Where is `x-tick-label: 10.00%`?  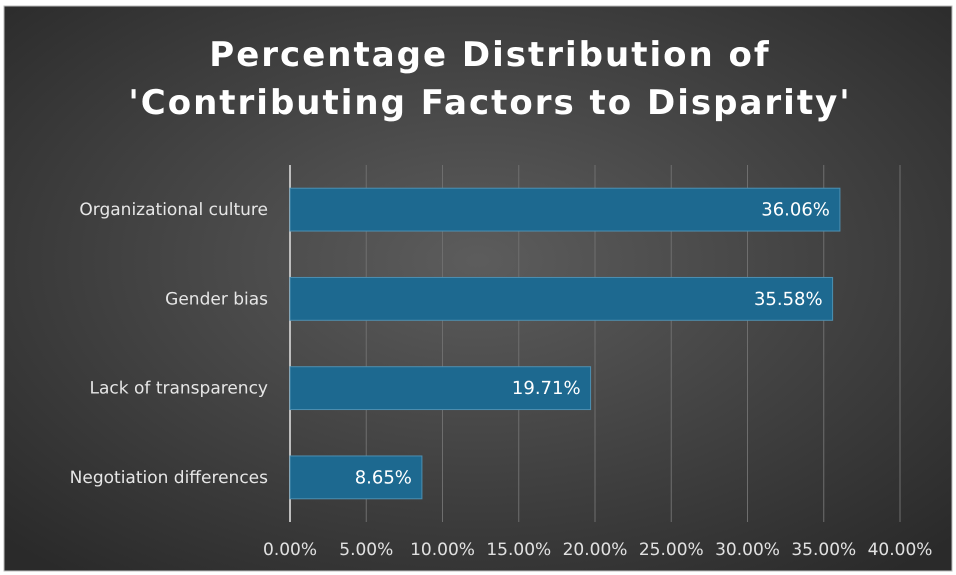 x-tick-label: 10.00% is located at coordinates (442, 550).